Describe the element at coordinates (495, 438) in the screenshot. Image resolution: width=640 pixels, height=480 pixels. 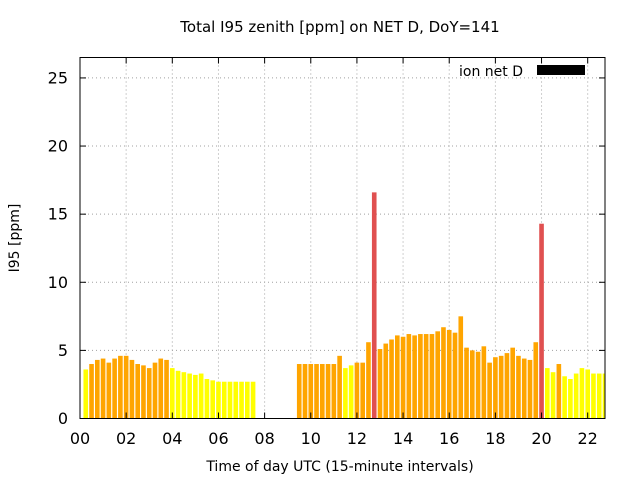
I see `x-tick-label: 18` at that location.